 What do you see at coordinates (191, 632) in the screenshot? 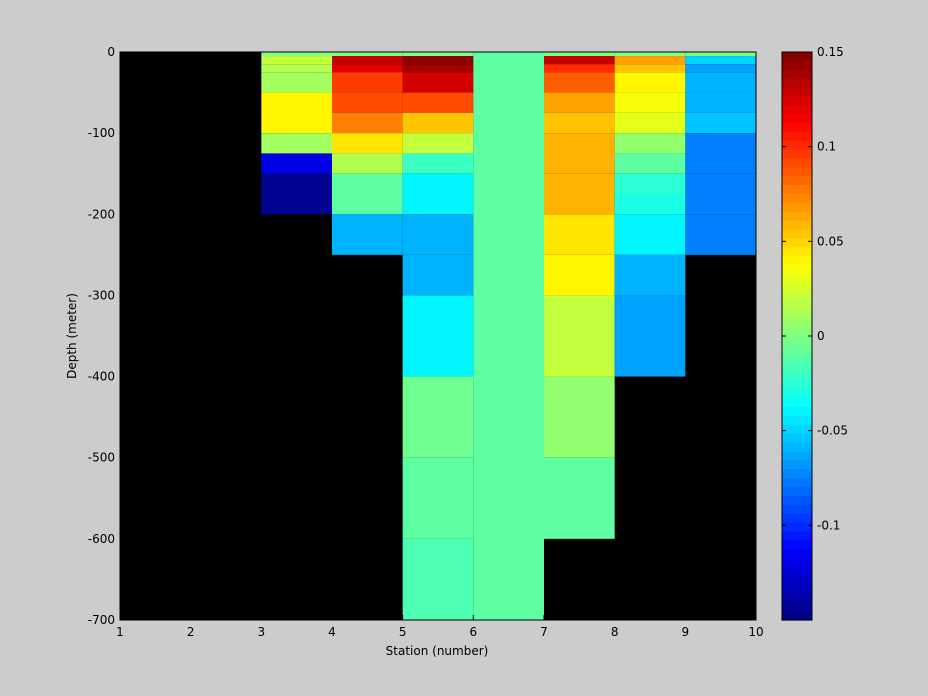
I see `x-tick-label: 2` at bounding box center [191, 632].